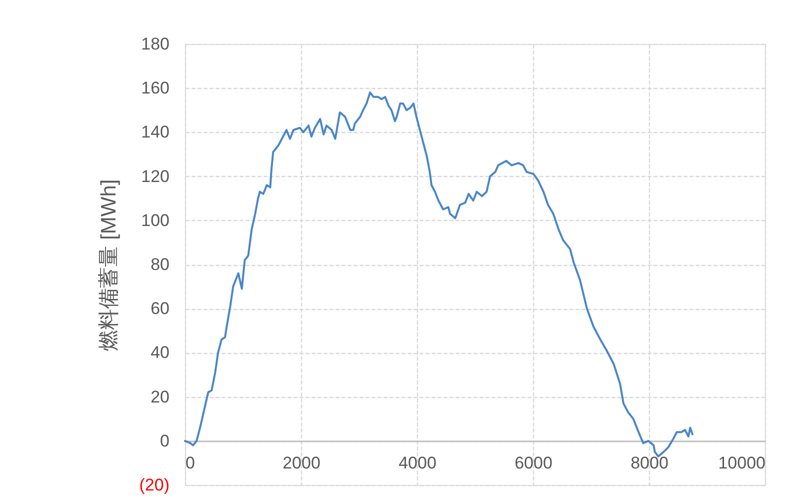  I want to click on y-tick-label: 120, so click(155, 176).